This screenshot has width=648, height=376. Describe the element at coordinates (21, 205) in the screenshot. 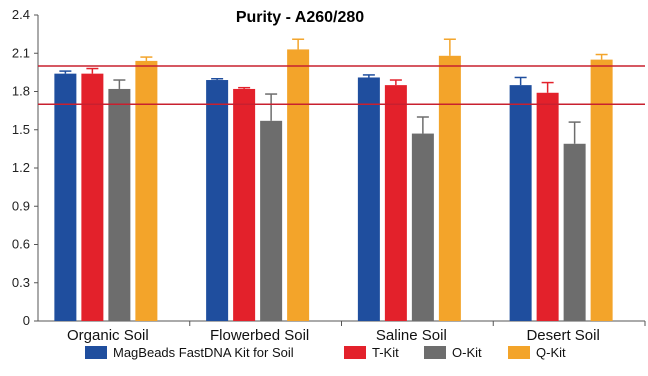

I see `y-tick-label: 0.9` at that location.